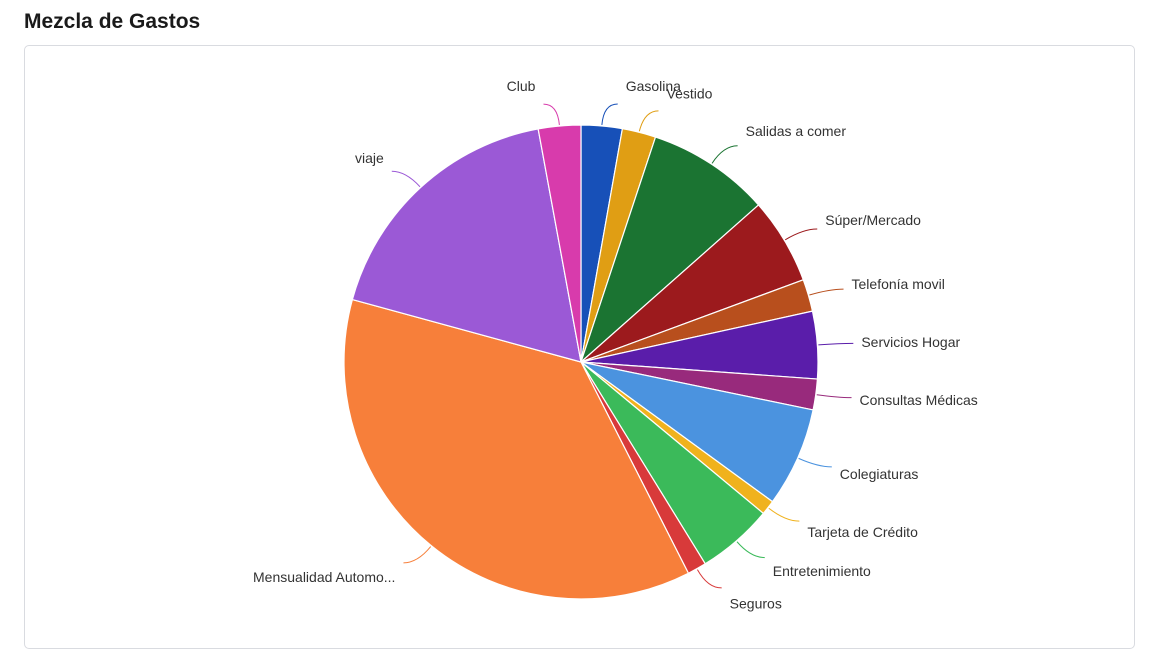 The height and width of the screenshot is (662, 1151). Describe the element at coordinates (669, 250) in the screenshot. I see `pie-slice-salidas-a-comer` at that location.